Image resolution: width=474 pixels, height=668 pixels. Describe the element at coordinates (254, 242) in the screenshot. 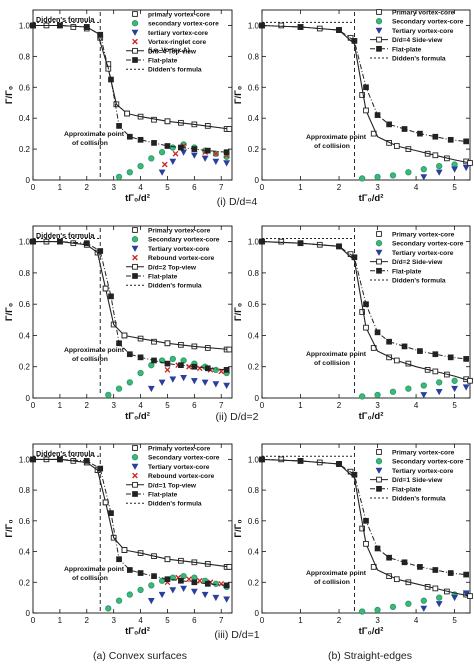

I see `y-tick-label: 1.0` at that location.